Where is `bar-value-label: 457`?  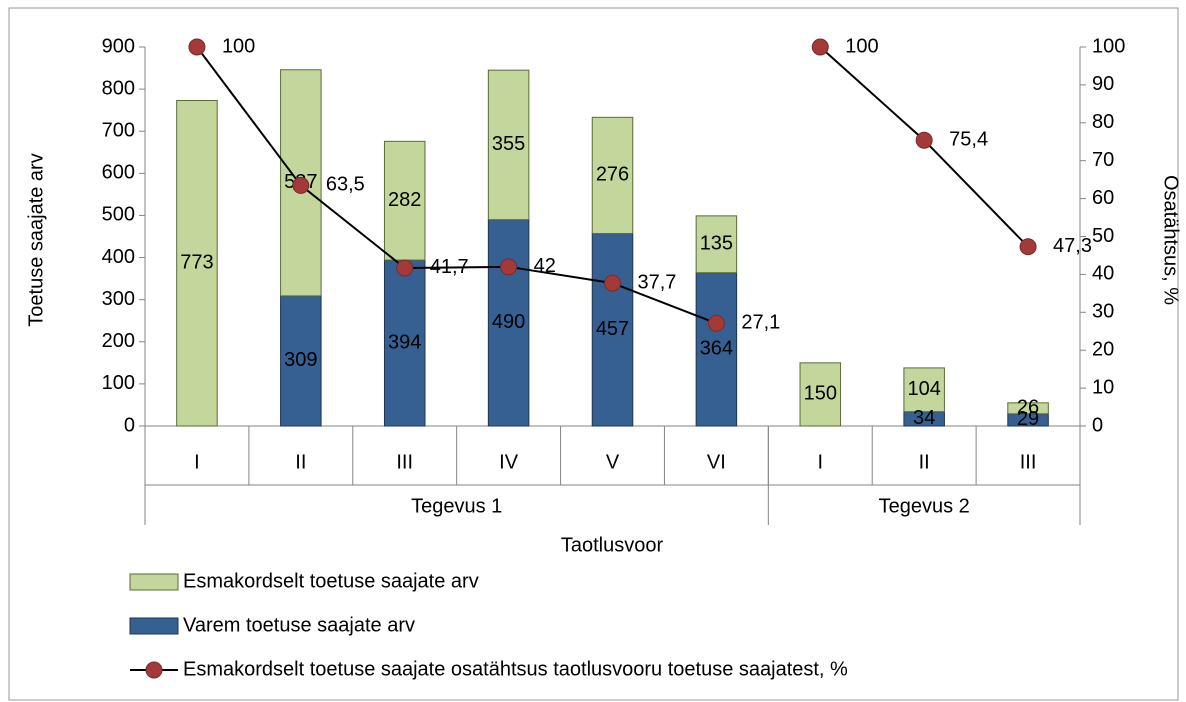
bar-value-label: 457 is located at coordinates (612, 329).